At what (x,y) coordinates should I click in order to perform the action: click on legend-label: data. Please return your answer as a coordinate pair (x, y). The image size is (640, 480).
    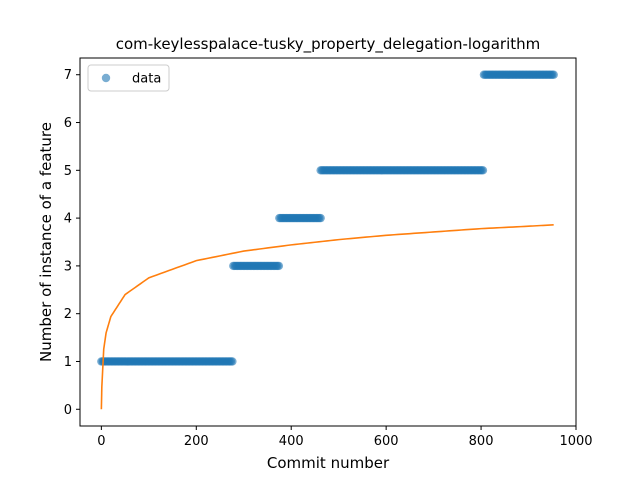
    Looking at the image, I should click on (146, 79).